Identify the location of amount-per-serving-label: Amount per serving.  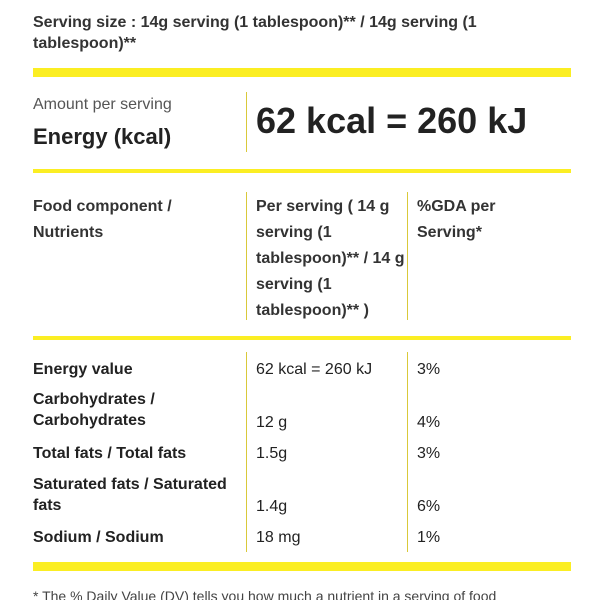
(102, 104).